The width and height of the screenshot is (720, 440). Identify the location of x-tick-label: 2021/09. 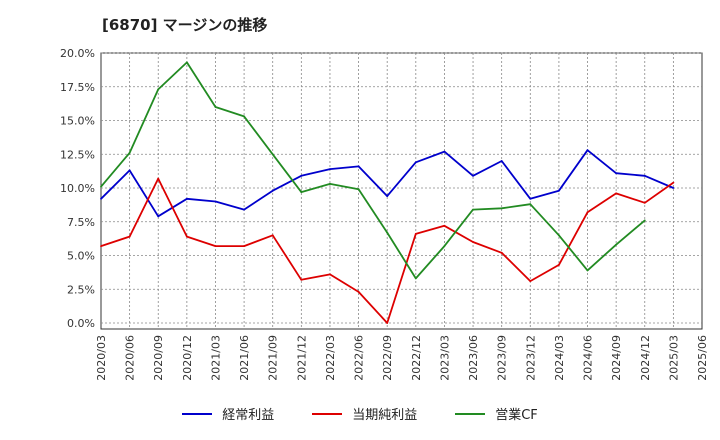
(273, 358).